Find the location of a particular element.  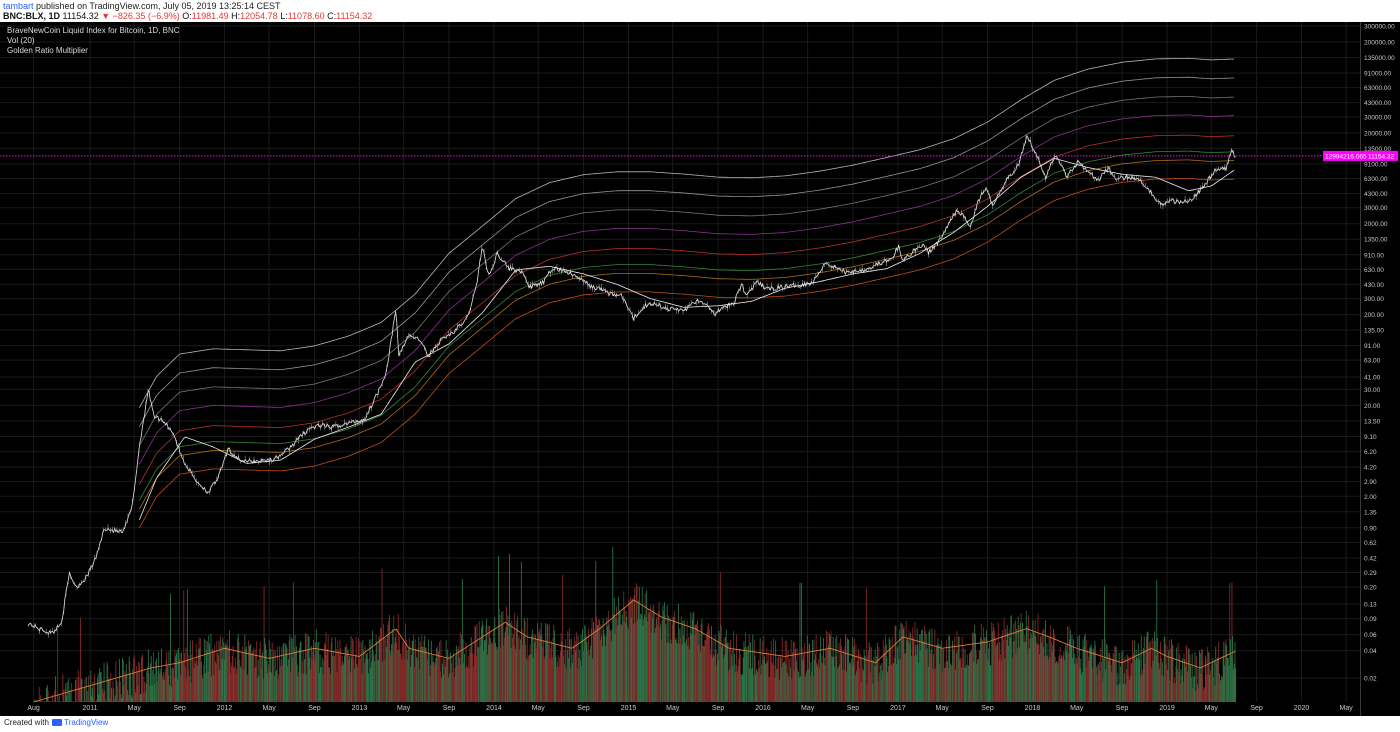

x-tick-label: 2011 is located at coordinates (89, 708).